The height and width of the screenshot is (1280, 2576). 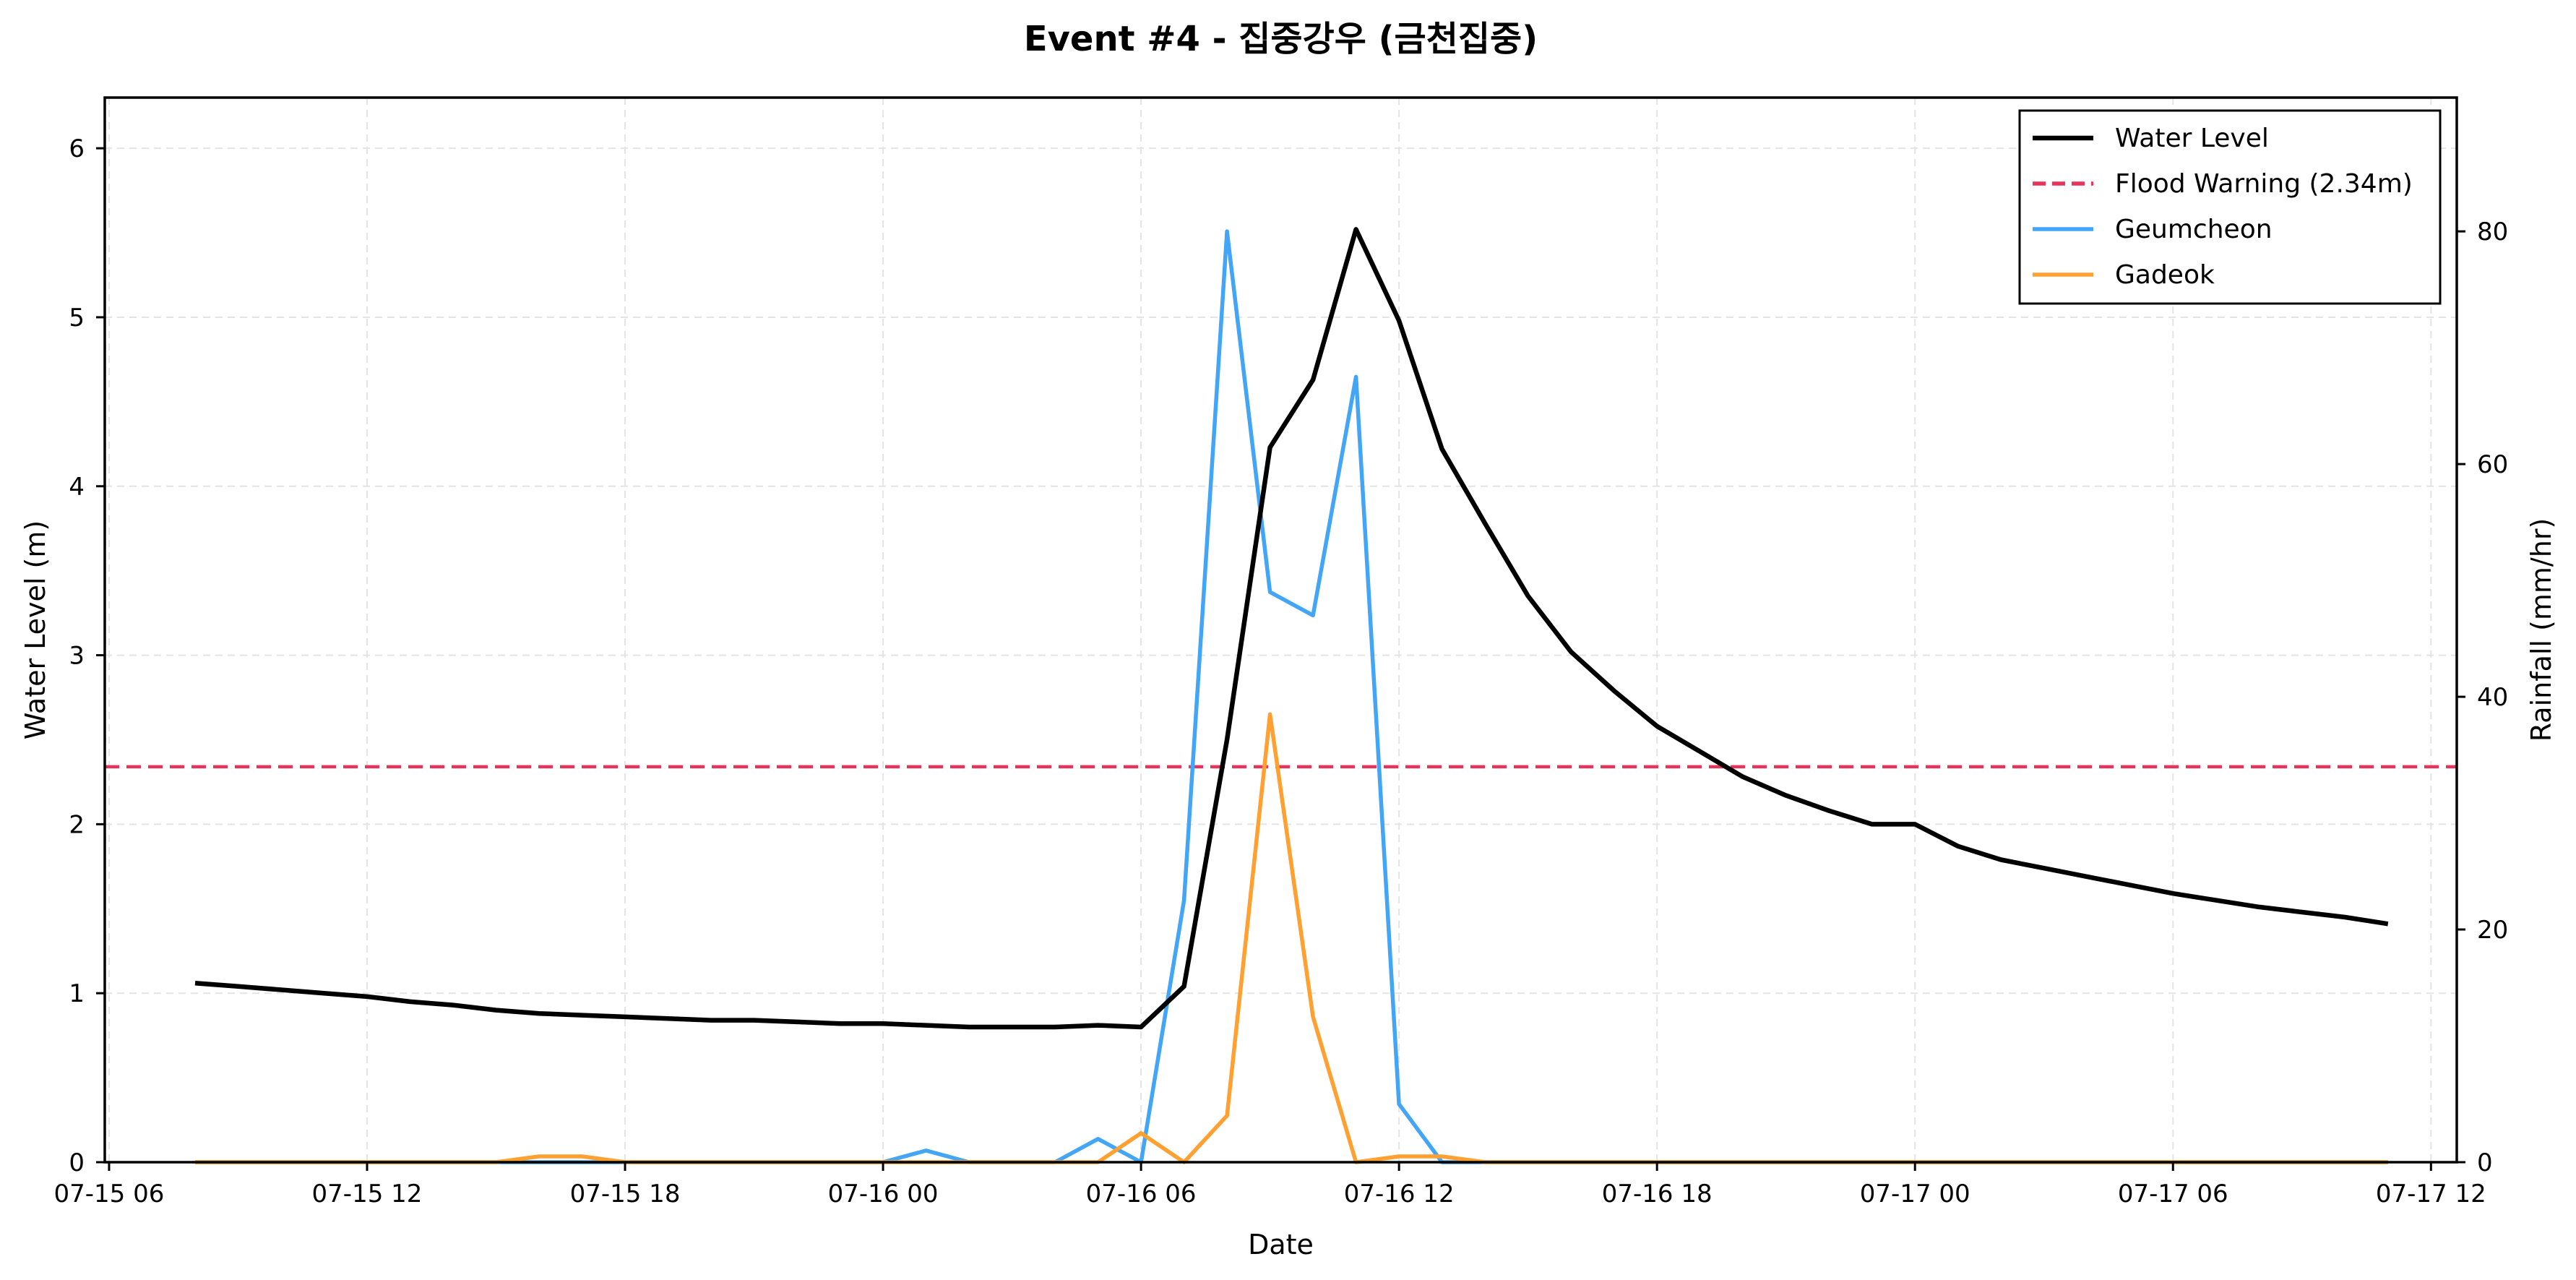 I want to click on x-tick-label: 07-16 12, so click(x=1399, y=1194).